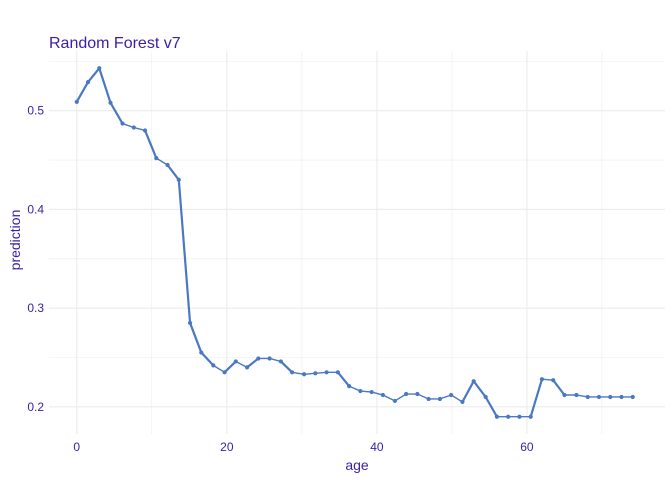 The width and height of the screenshot is (672, 480). I want to click on x-tick-label: 20, so click(227, 447).